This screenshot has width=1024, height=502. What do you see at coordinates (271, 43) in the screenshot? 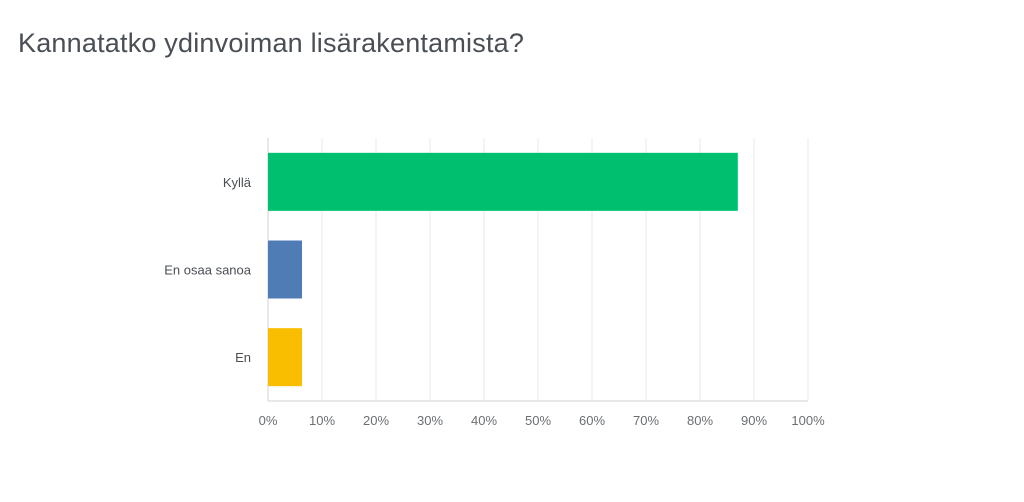
I see `question-title: Kannatatko ydinvoiman lisärakentamista?` at bounding box center [271, 43].